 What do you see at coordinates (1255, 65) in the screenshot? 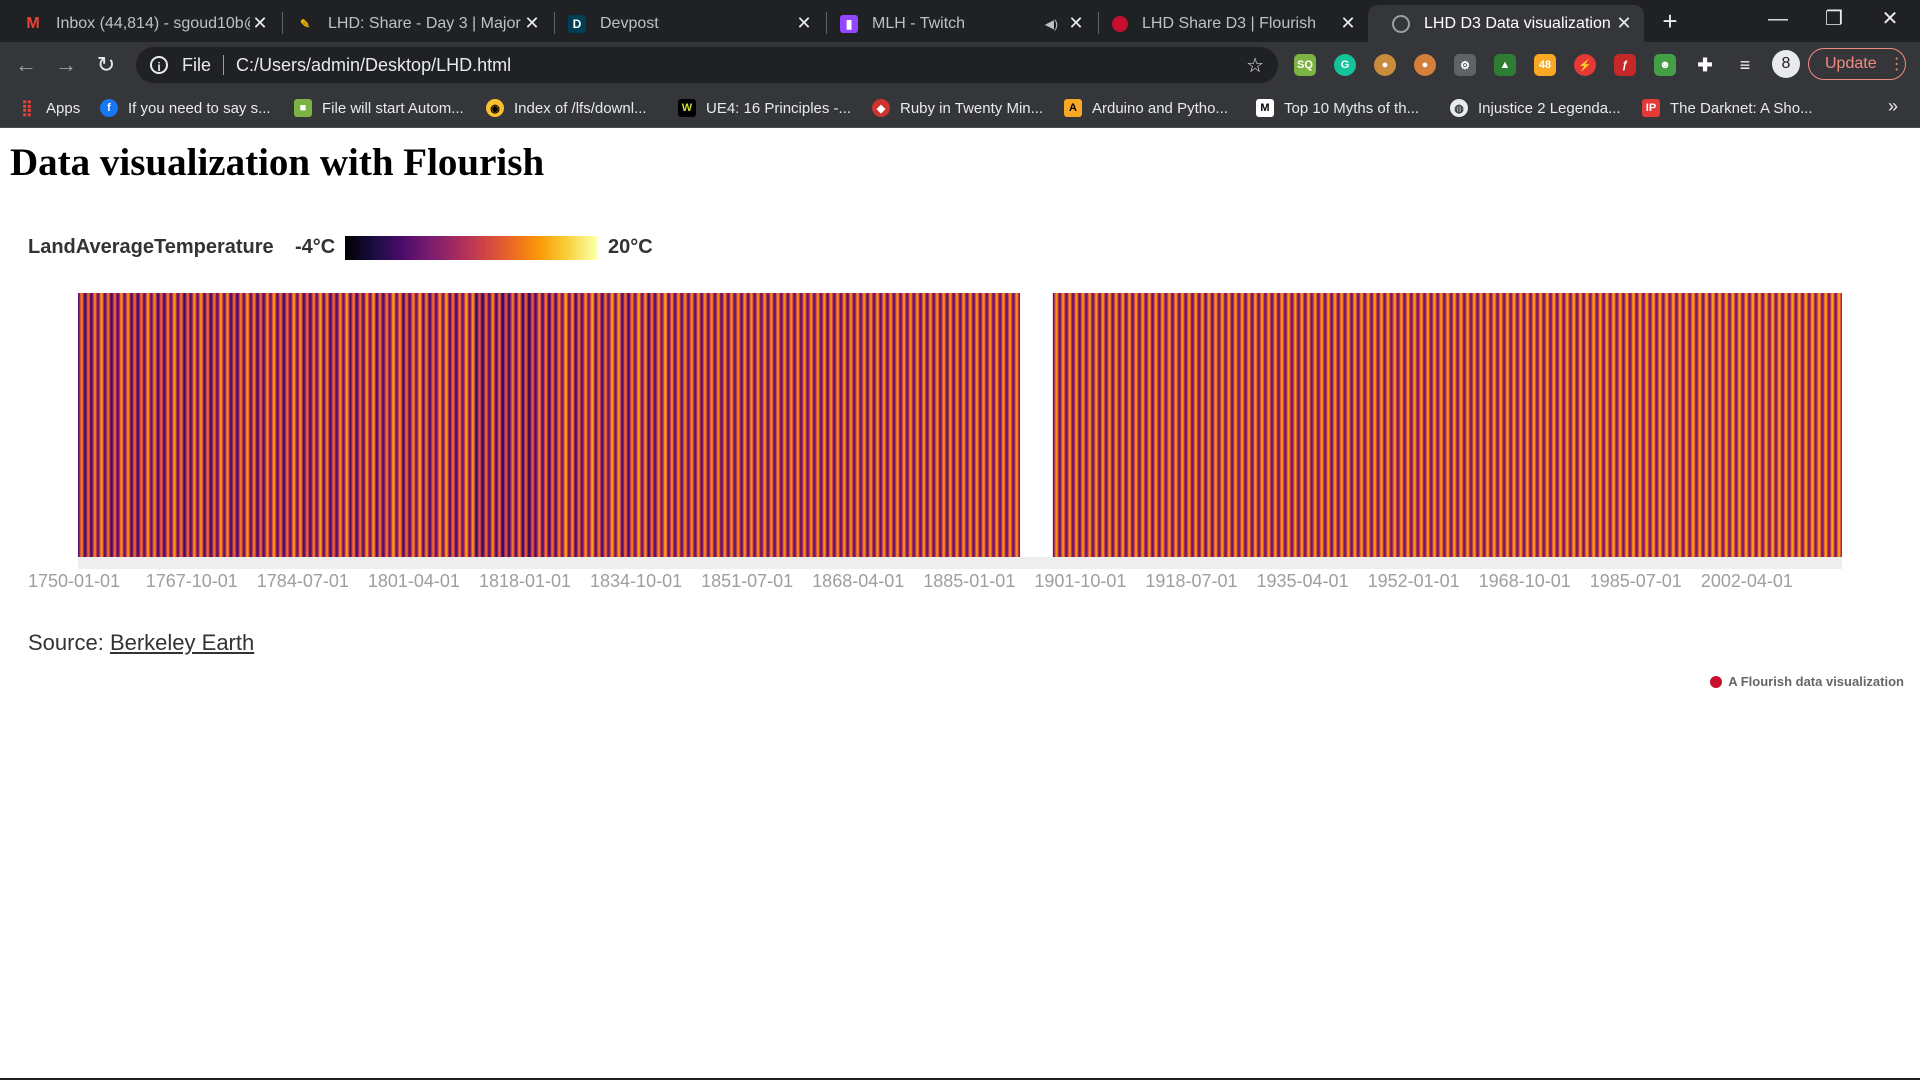
I see `bookmark-star-icon: ☆` at bounding box center [1255, 65].